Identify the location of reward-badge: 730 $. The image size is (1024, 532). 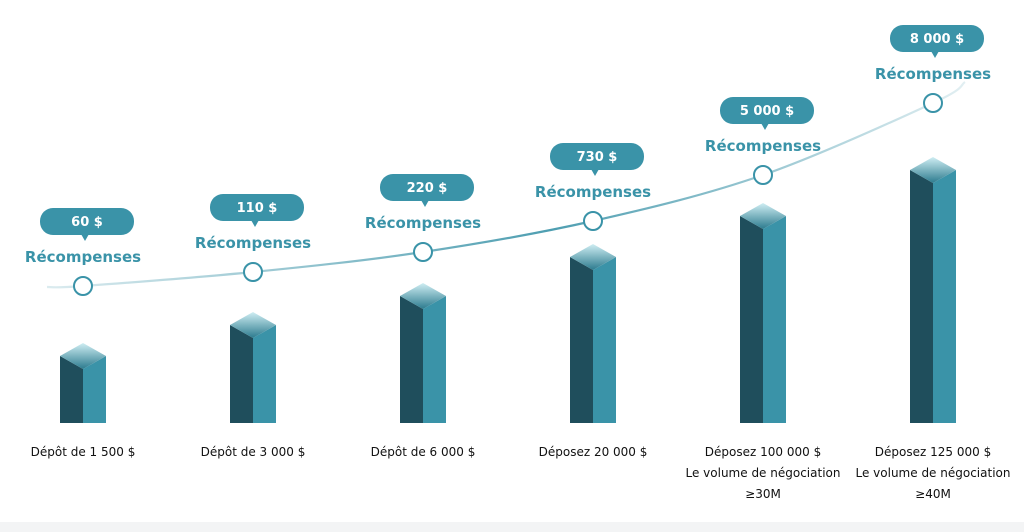
(597, 159).